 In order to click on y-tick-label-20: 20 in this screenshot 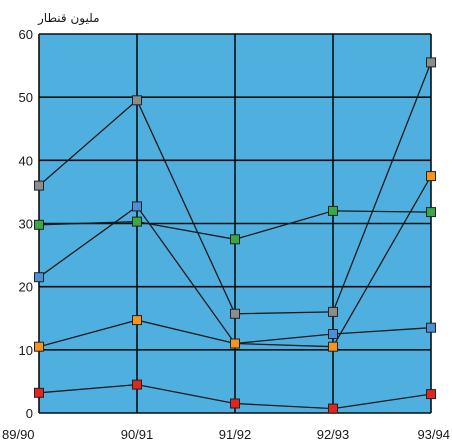, I will do `click(26, 287)`.